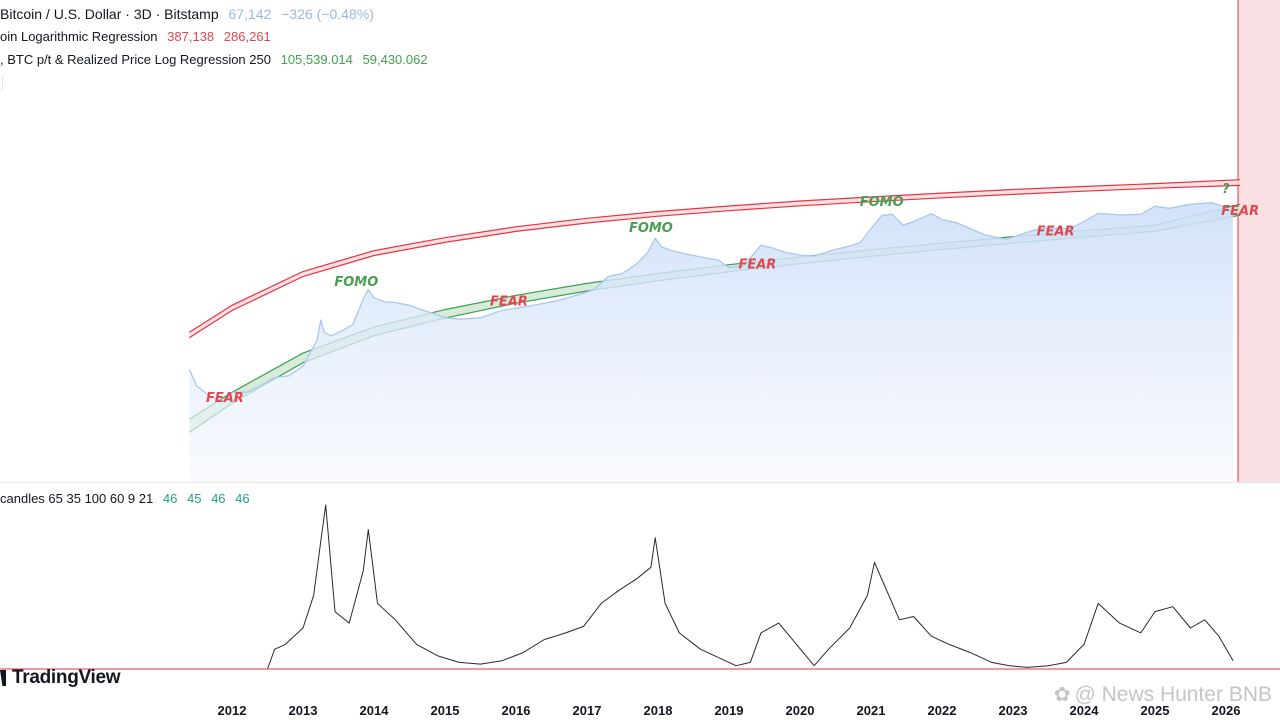 This screenshot has width=1280, height=720. Describe the element at coordinates (1062, 695) in the screenshot. I see `flower-icon: ✿` at that location.